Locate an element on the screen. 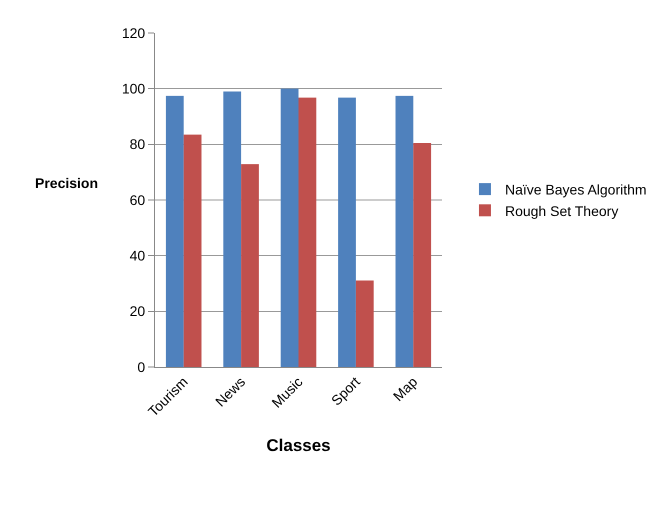  y-tick-label: 120 is located at coordinates (134, 32).